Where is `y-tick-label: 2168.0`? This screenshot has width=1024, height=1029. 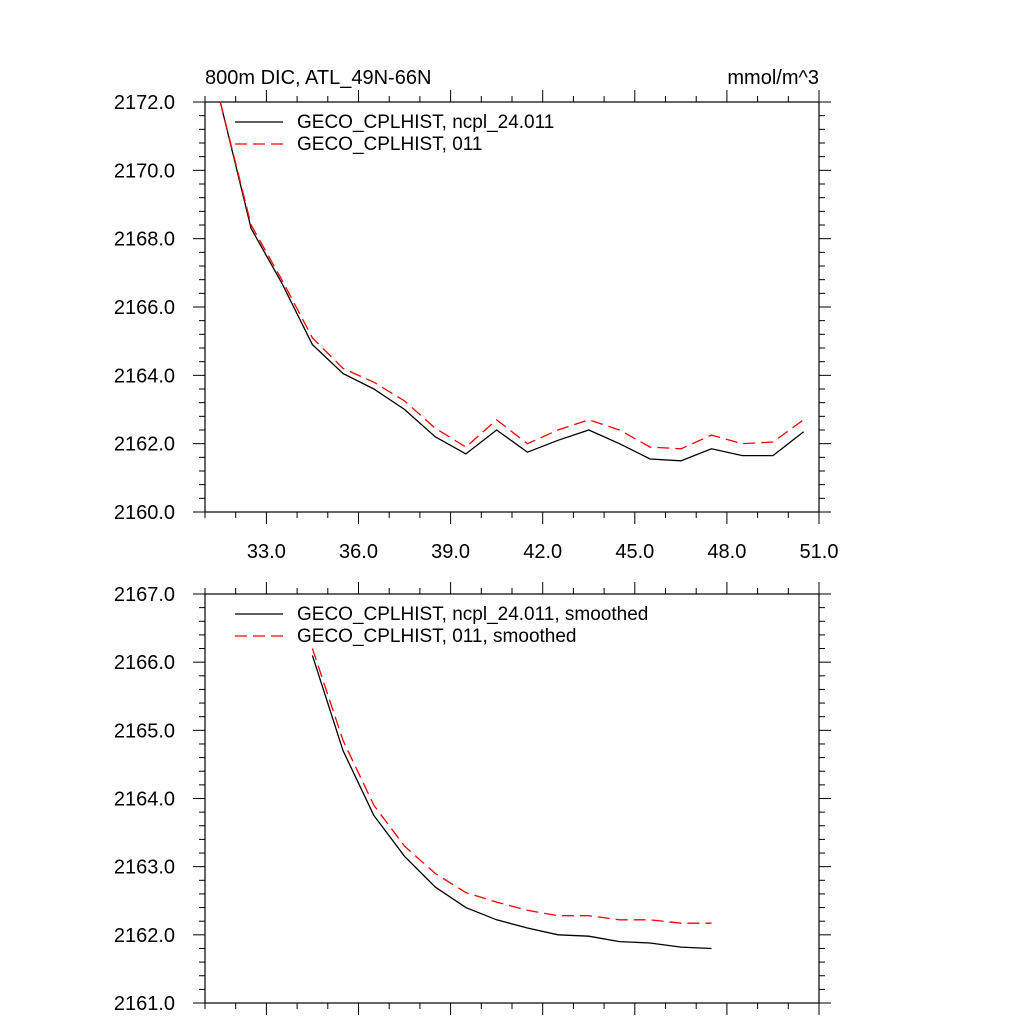
y-tick-label: 2168.0 is located at coordinates (144, 240).